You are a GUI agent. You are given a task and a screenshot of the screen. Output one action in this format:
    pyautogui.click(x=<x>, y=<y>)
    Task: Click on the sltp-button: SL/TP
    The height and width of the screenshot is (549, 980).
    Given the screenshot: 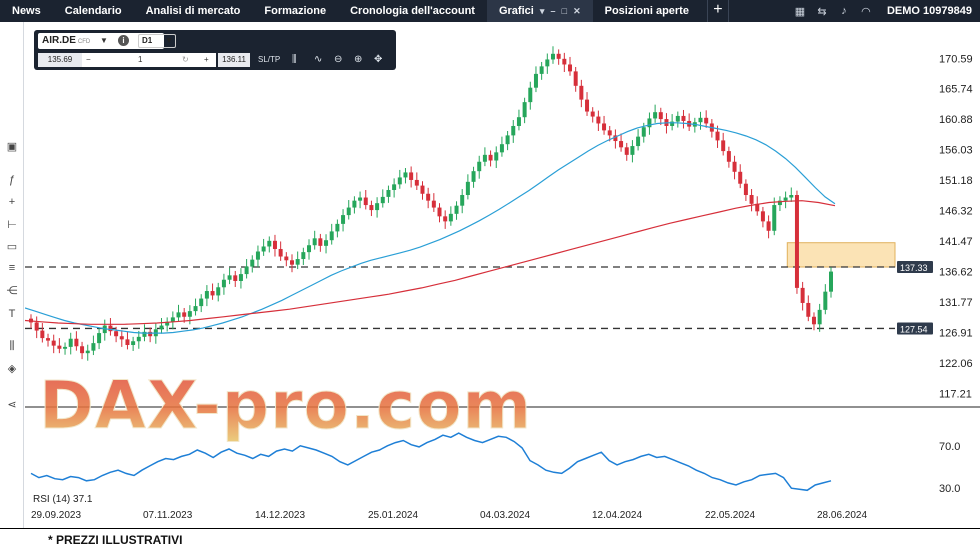 What is the action you would take?
    pyautogui.click(x=269, y=59)
    